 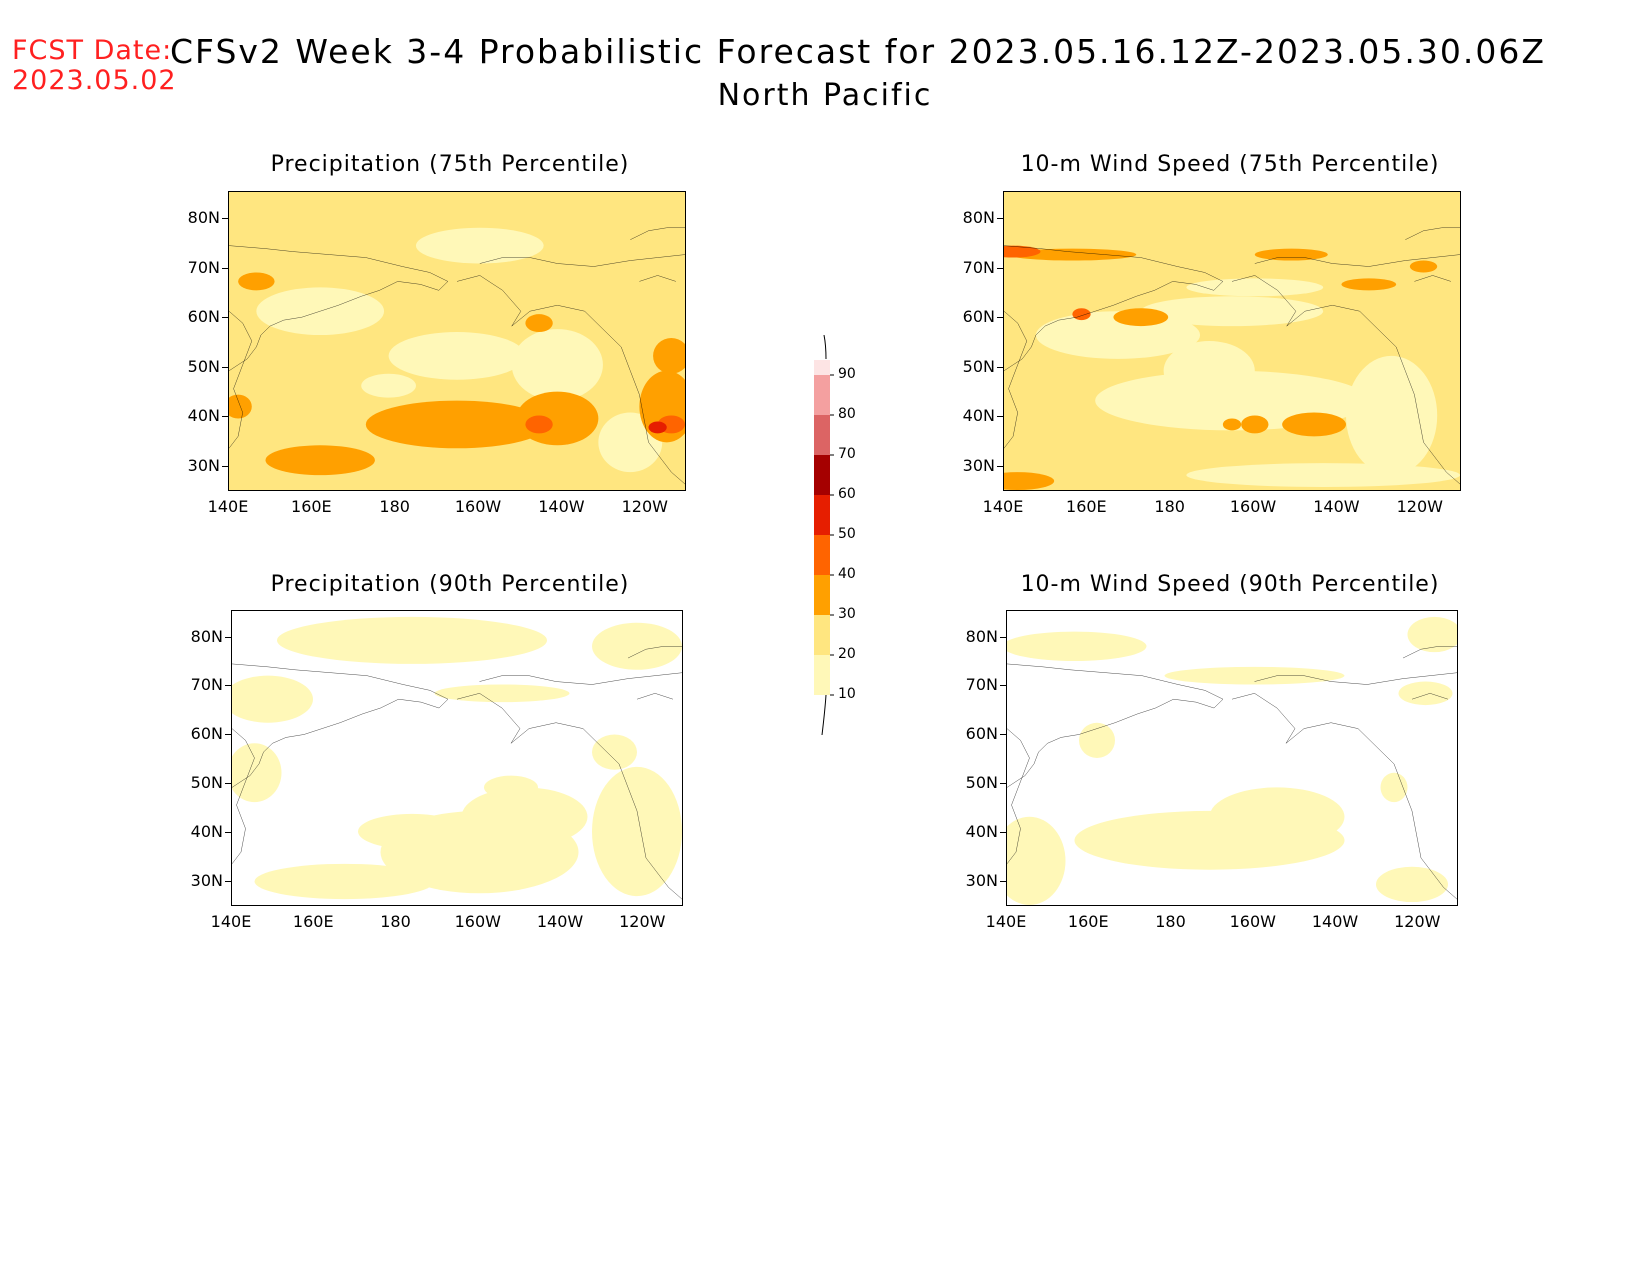 What do you see at coordinates (311, 506) in the screenshot?
I see `lon-label: 160E` at bounding box center [311, 506].